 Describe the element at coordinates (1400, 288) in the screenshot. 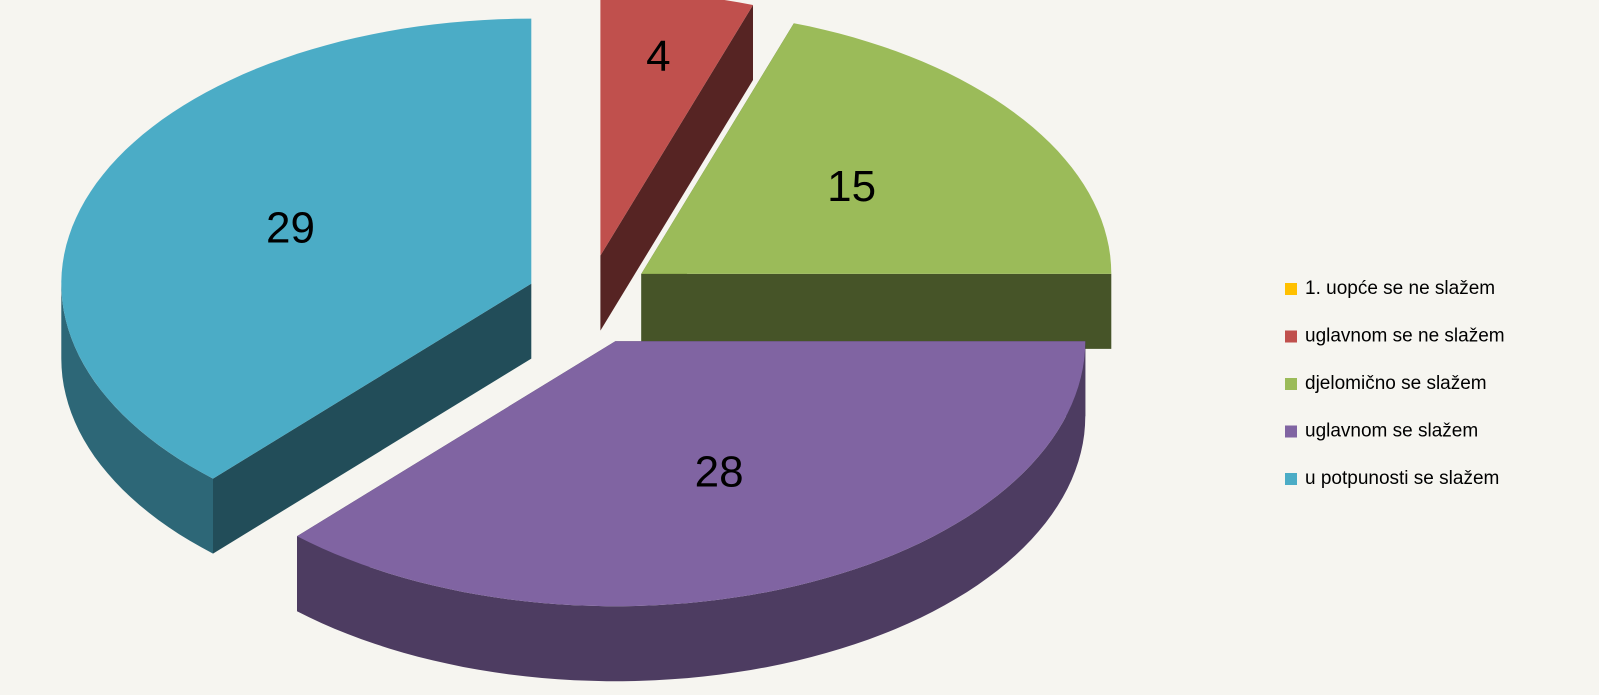

I see `legend-label: 1. uopće se ne slažem` at that location.